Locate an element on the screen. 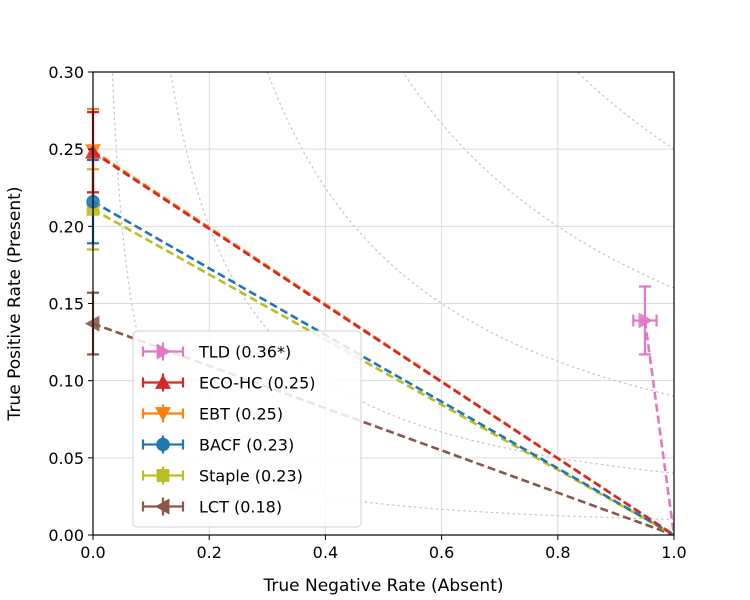  y-axis: 0.00 0.05 0.10 0.15 0.20 0.25 0.30 is located at coordinates (70, 304).